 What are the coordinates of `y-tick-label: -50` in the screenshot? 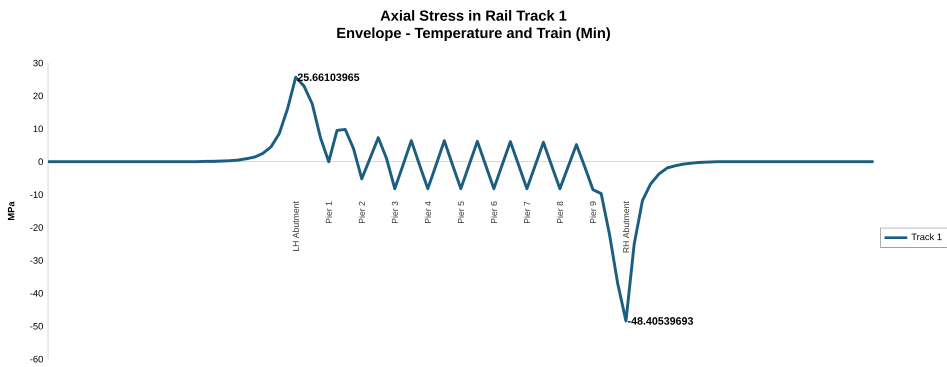 It's located at (36, 326).